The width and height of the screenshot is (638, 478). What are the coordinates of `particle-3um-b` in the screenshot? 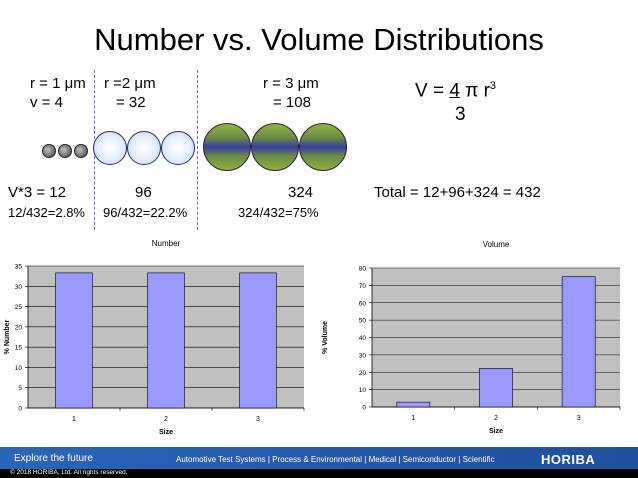 It's located at (275, 147).